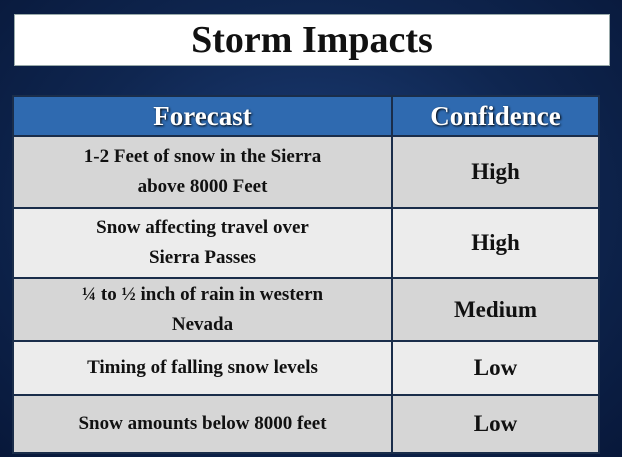 The height and width of the screenshot is (457, 622). Describe the element at coordinates (495, 309) in the screenshot. I see `confidence-cell: Medium` at that location.